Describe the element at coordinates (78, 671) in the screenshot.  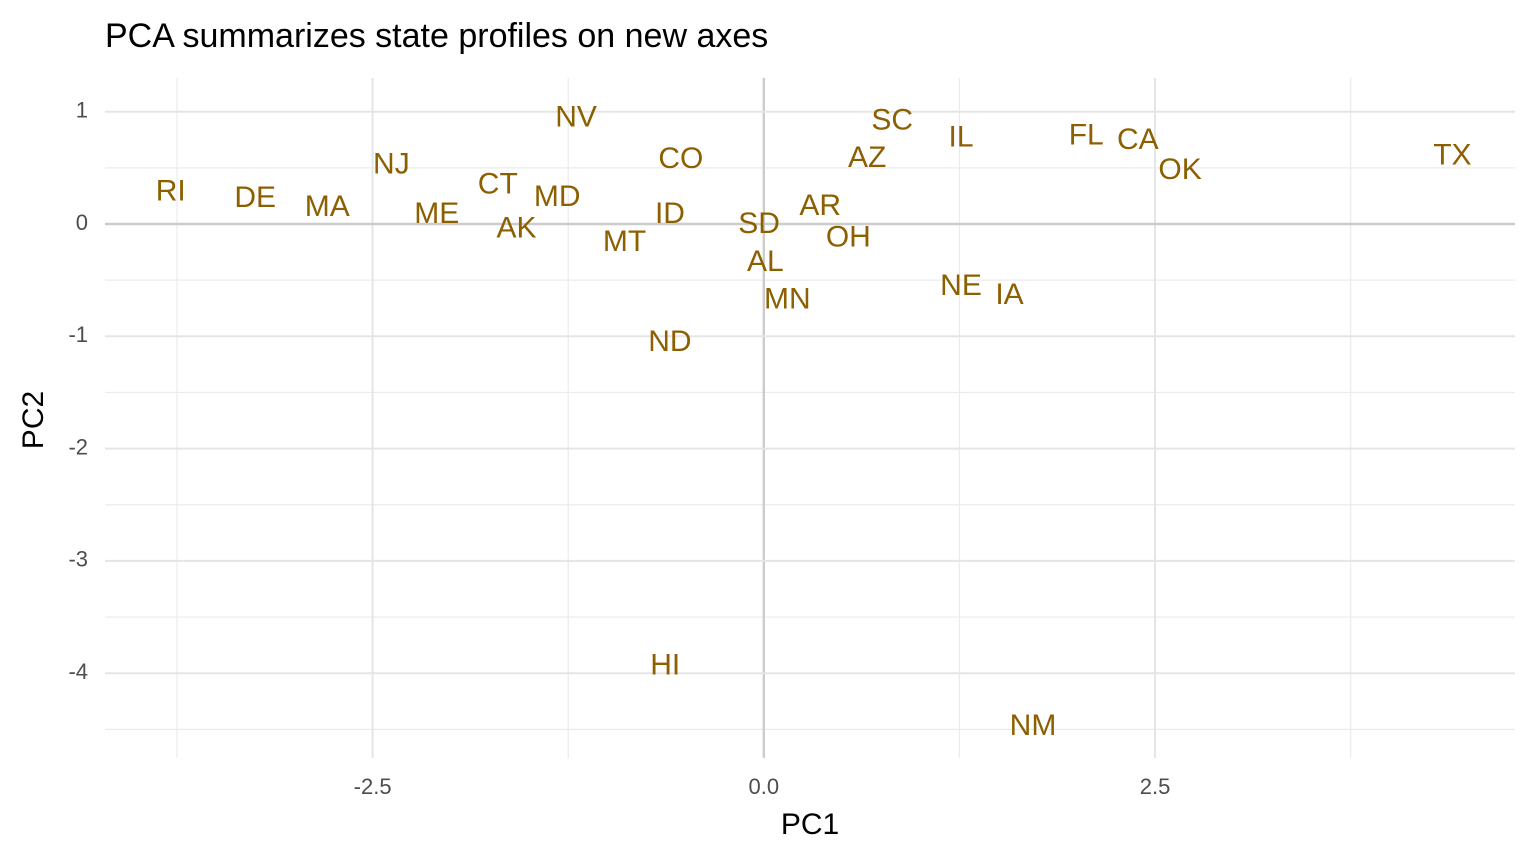
I see `y-tick-label: -4` at that location.